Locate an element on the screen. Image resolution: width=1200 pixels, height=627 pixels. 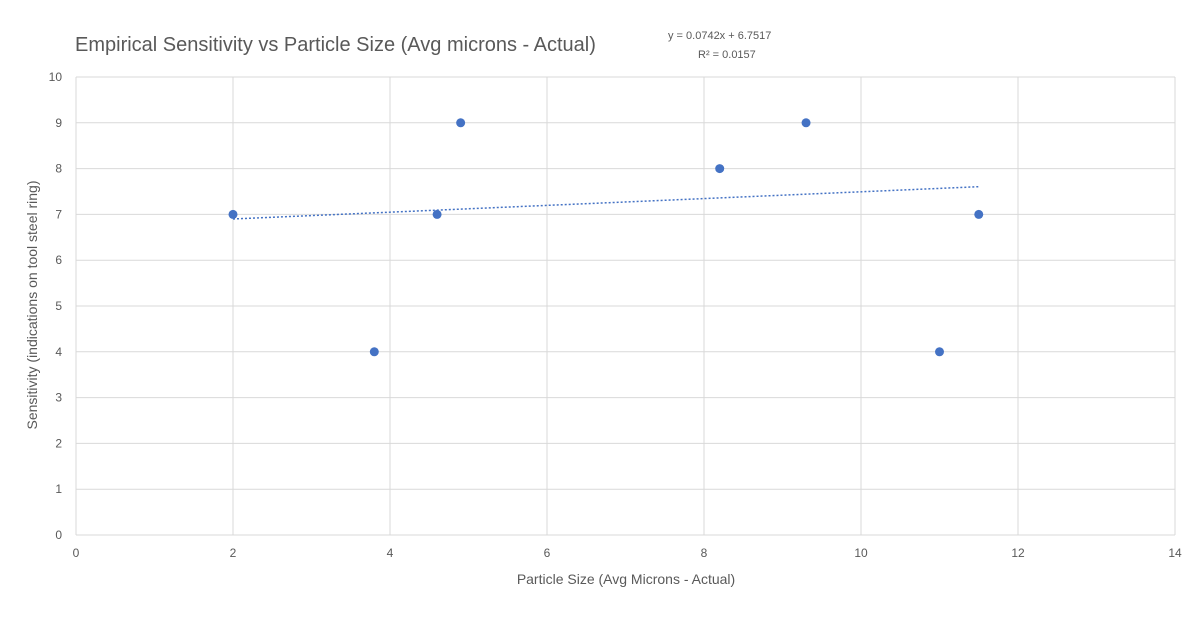
x-tick-label: 2 is located at coordinates (233, 553).